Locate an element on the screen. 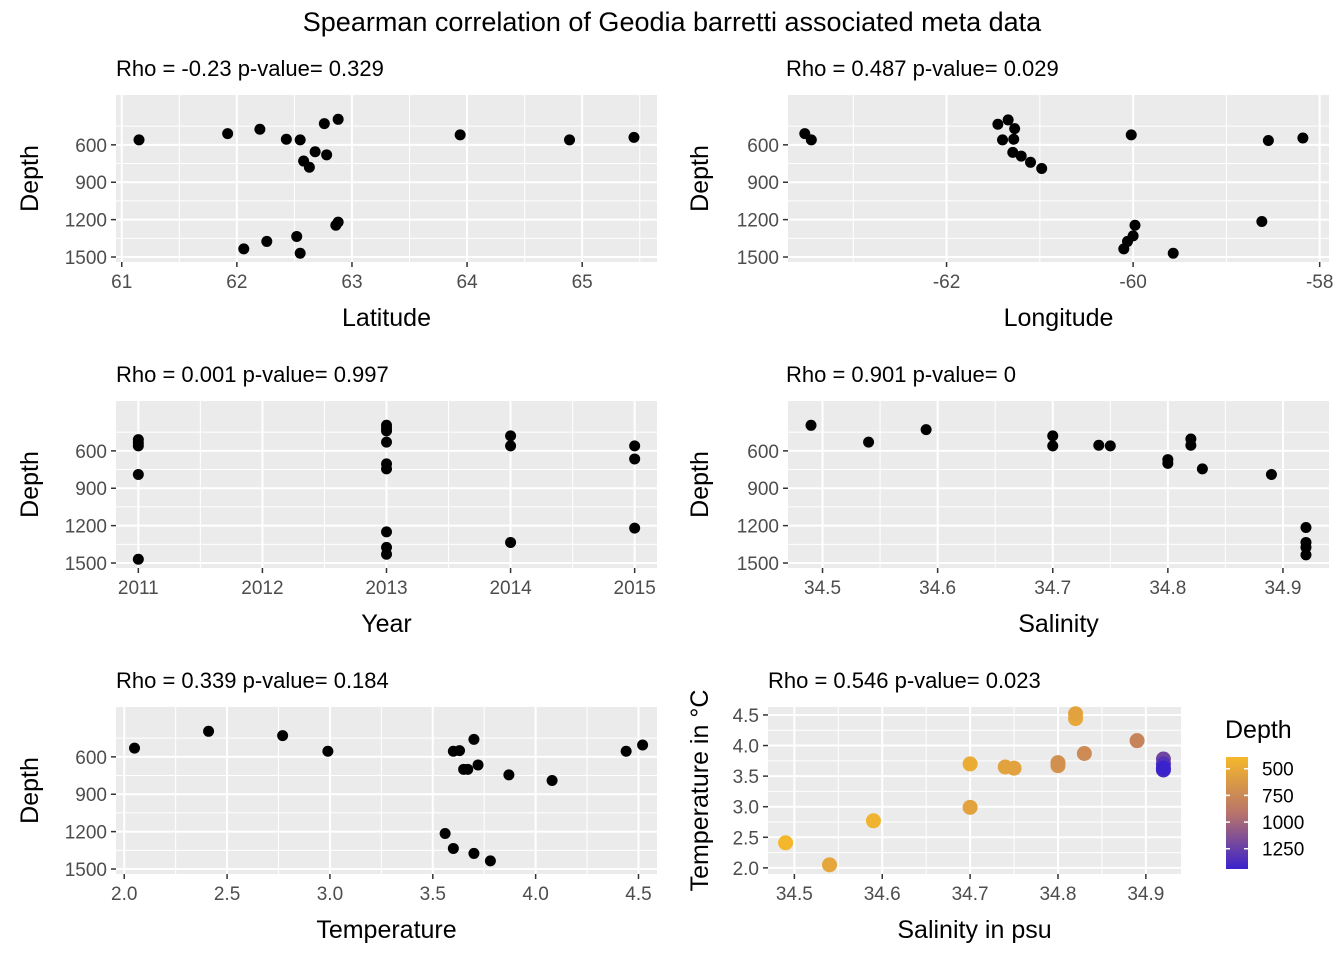  x-tick-label: -60 is located at coordinates (1132, 282).